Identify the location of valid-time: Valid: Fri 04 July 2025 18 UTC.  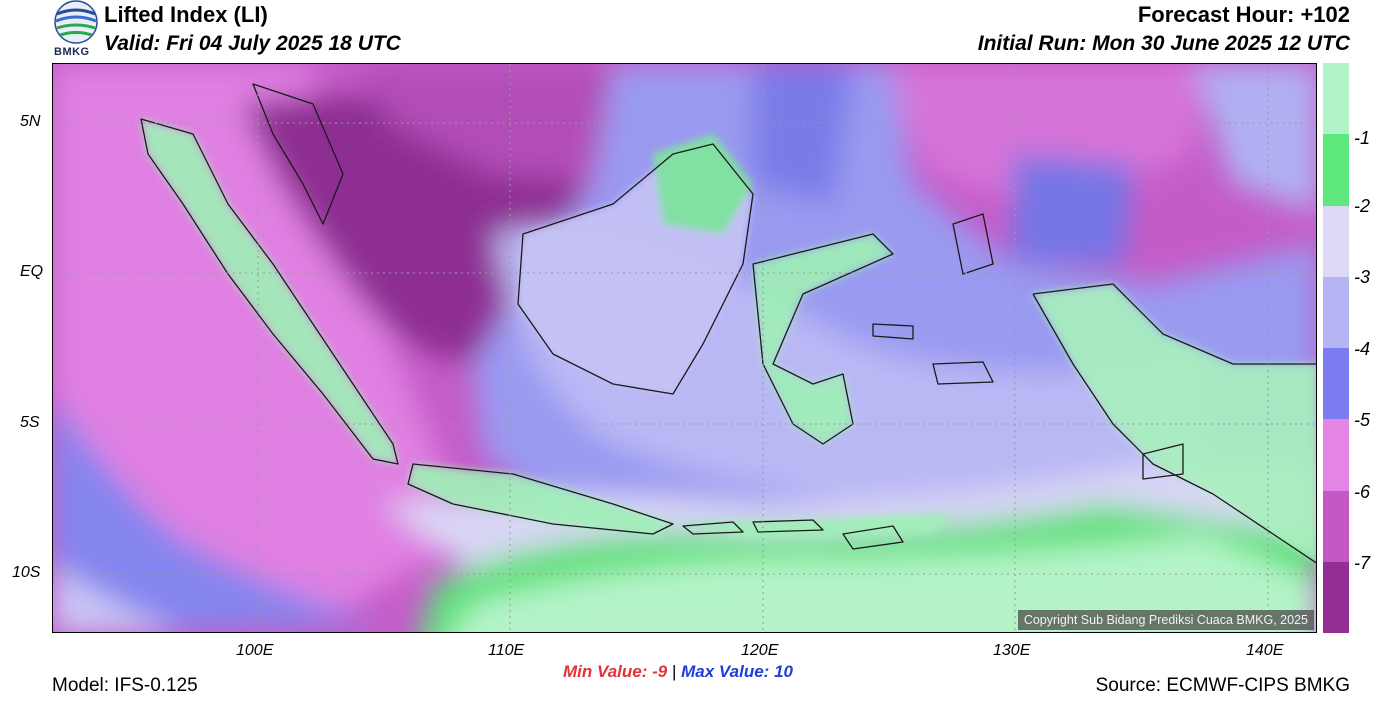
(252, 43).